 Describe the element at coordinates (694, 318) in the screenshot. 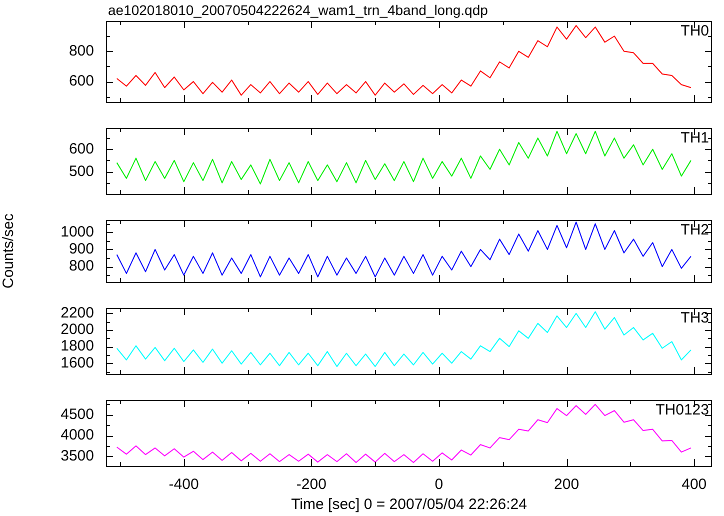

I see `series-label: TH3` at that location.